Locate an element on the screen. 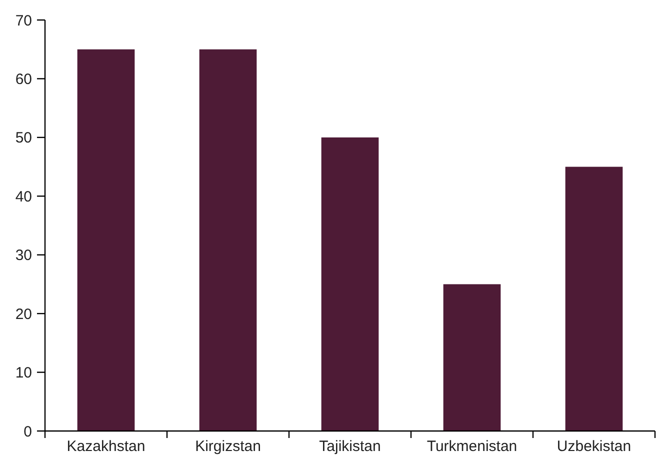  x-tick-label: Uzbekistan is located at coordinates (594, 446).